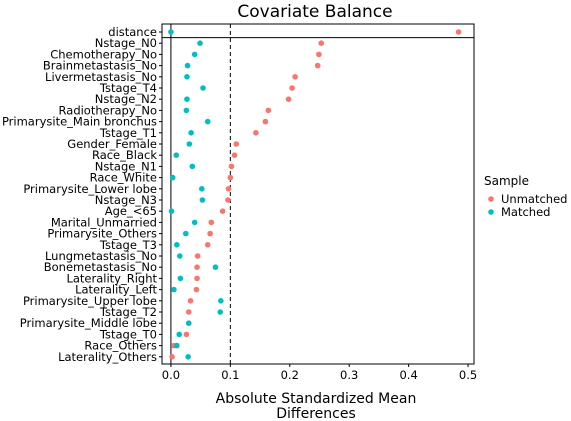  Describe the element at coordinates (506, 181) in the screenshot. I see `legend-title: Sample` at that location.